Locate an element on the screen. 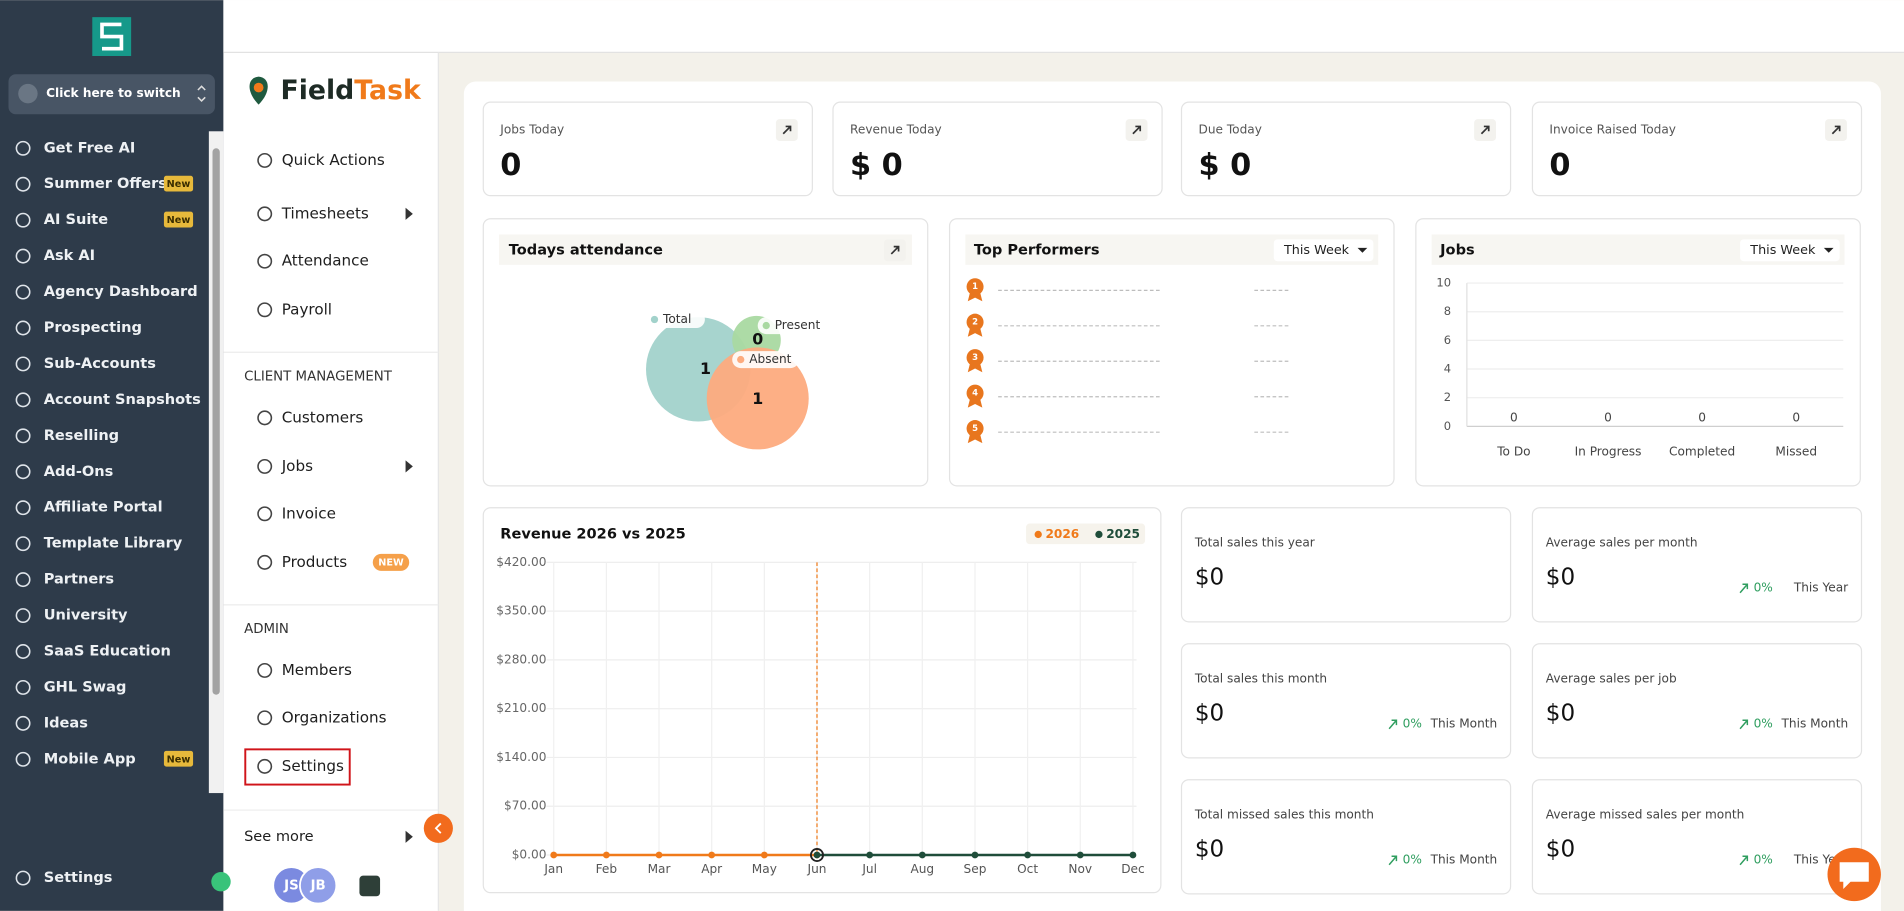  y-tick-label: 4 is located at coordinates (1447, 369).